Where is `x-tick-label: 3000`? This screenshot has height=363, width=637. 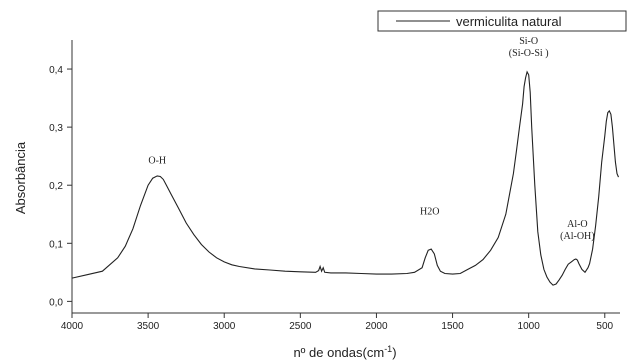 x-tick-label: 3000 is located at coordinates (224, 326).